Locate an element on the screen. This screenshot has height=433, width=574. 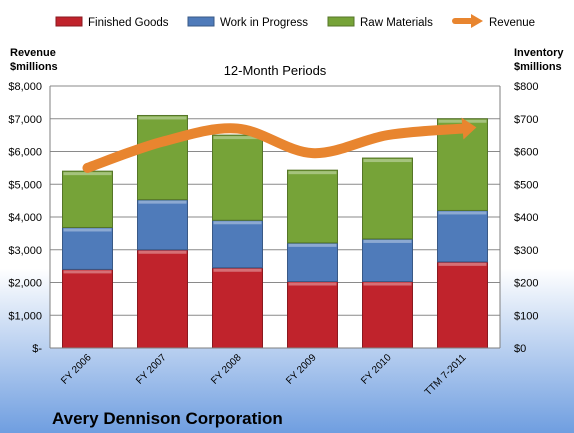
revenue-arrowhead is located at coordinates (469, 128).